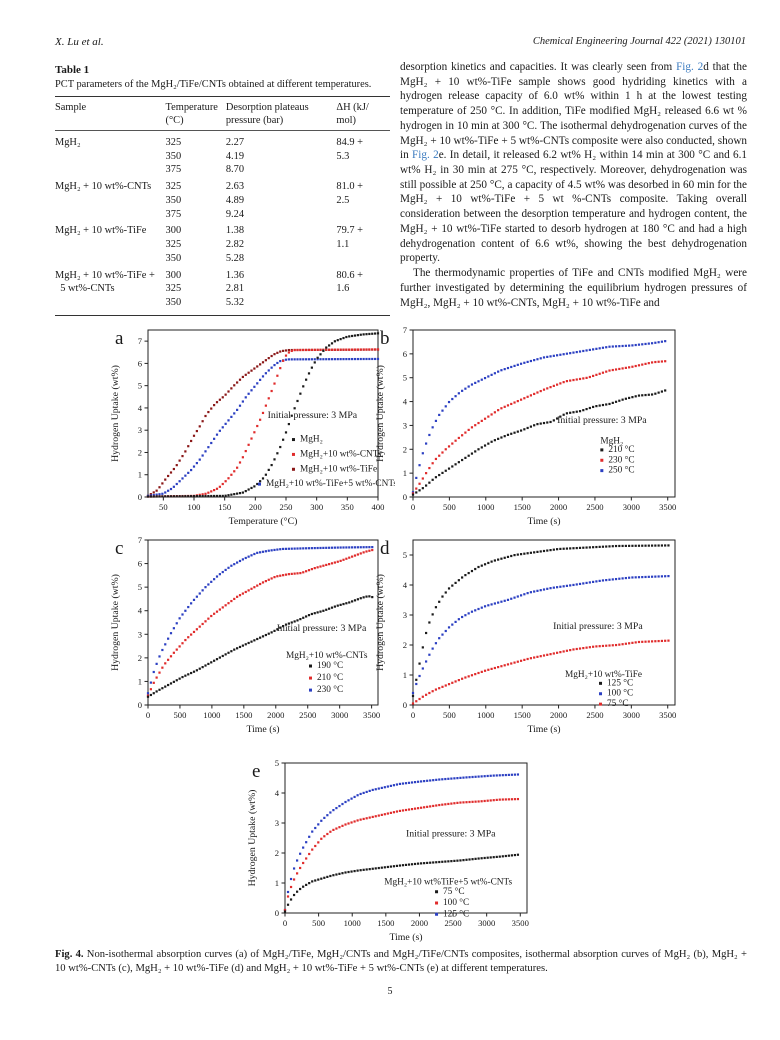  I want to click on svg-text: 3, so click(277, 823).